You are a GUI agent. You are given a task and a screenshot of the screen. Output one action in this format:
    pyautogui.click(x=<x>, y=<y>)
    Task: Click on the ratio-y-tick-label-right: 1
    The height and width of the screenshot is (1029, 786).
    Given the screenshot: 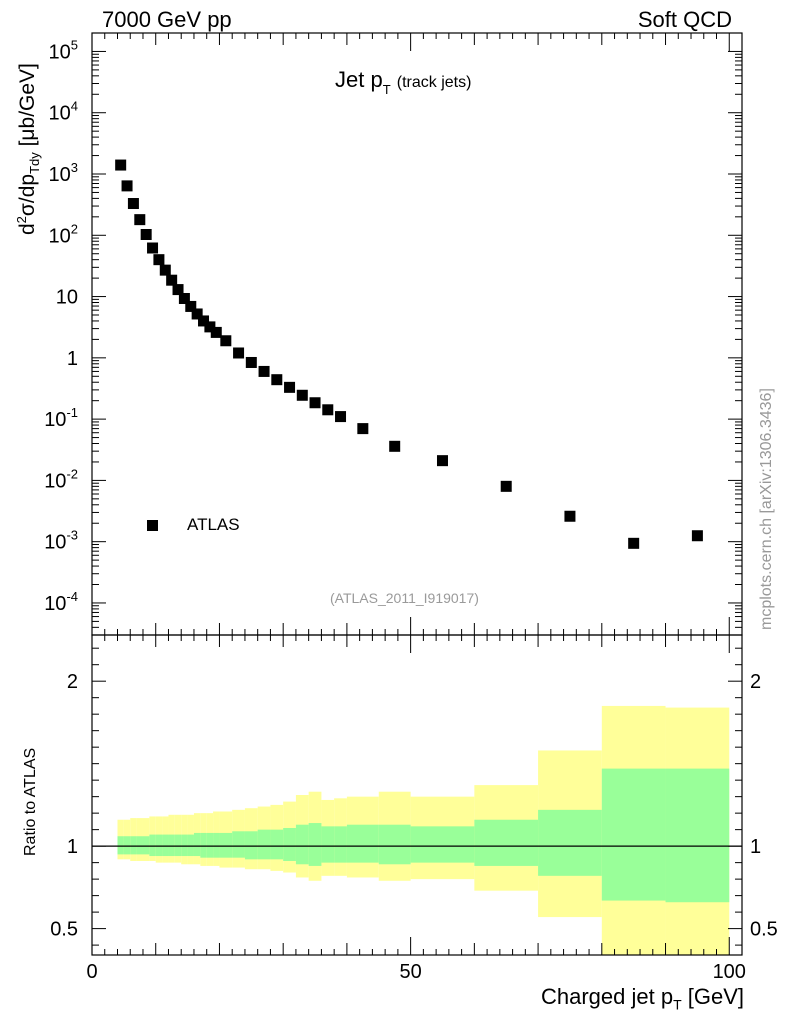 What is the action you would take?
    pyautogui.click(x=755, y=847)
    